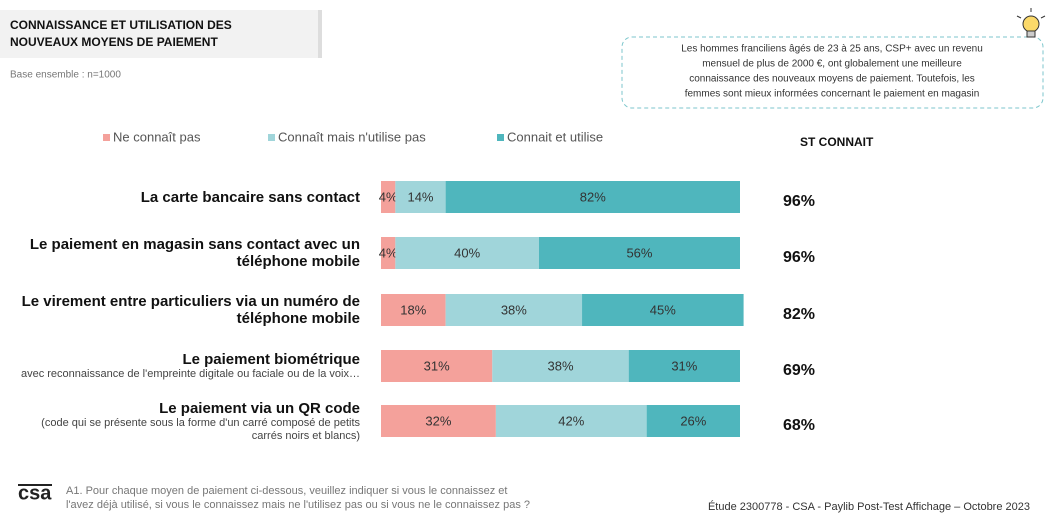  Describe the element at coordinates (159, 34) in the screenshot. I see `title-box` at that location.